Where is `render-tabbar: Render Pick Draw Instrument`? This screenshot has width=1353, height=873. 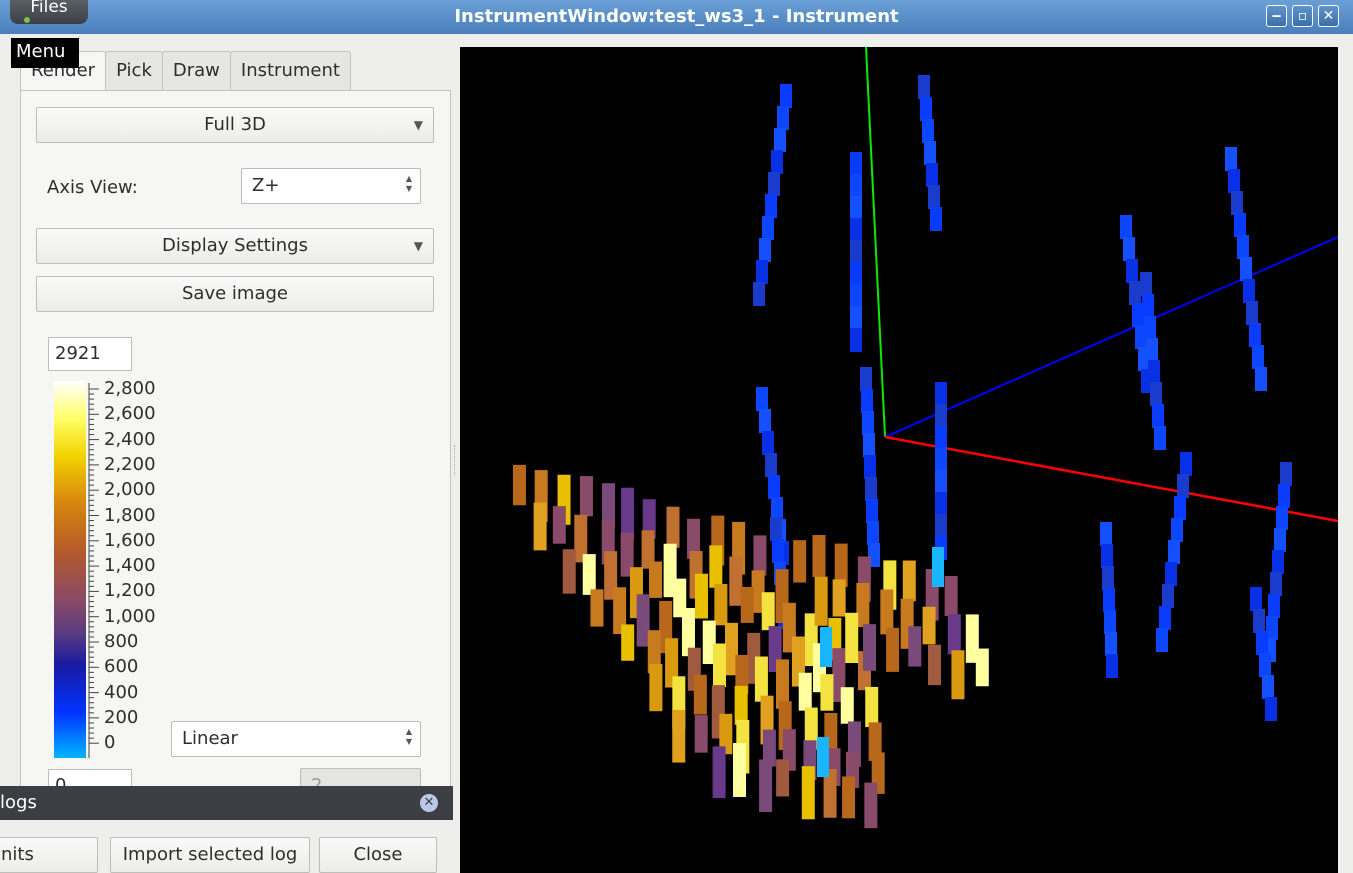
render-tabbar: Render Pick Draw Instrument is located at coordinates (185, 71).